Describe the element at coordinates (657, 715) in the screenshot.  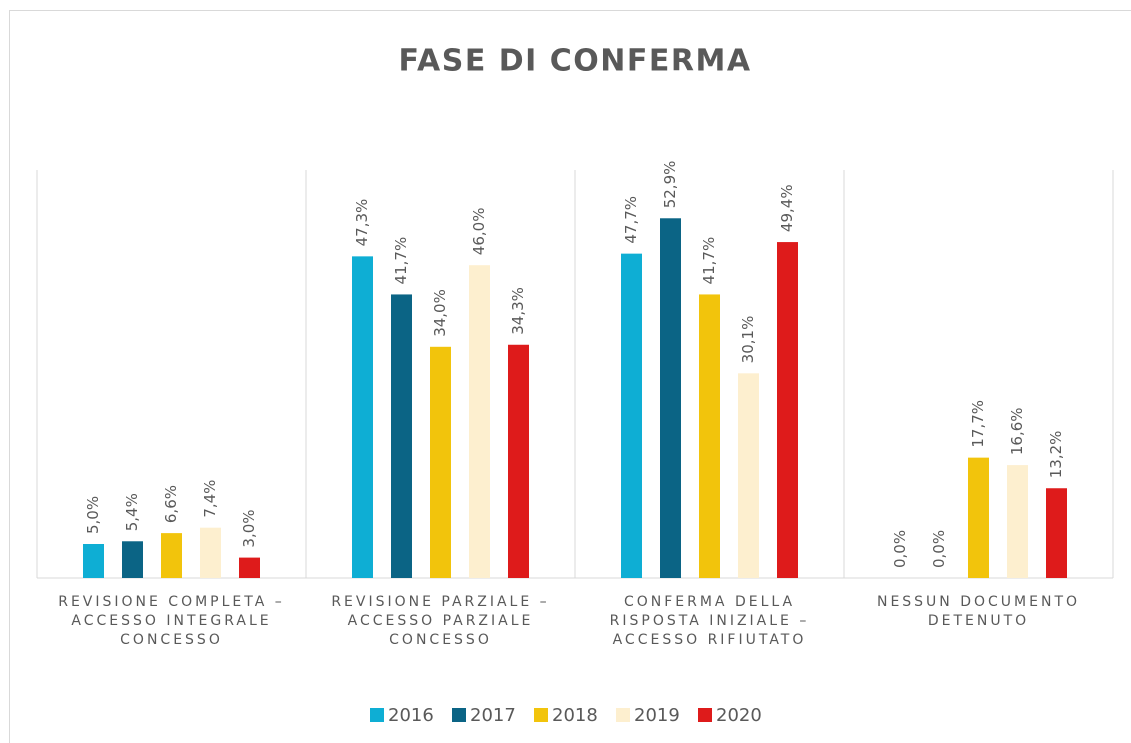
I see `legend-label: 2019` at that location.